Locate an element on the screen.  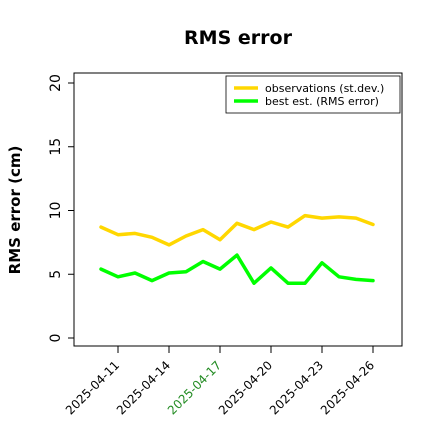
y-tick-label: 15 is located at coordinates (56, 147).